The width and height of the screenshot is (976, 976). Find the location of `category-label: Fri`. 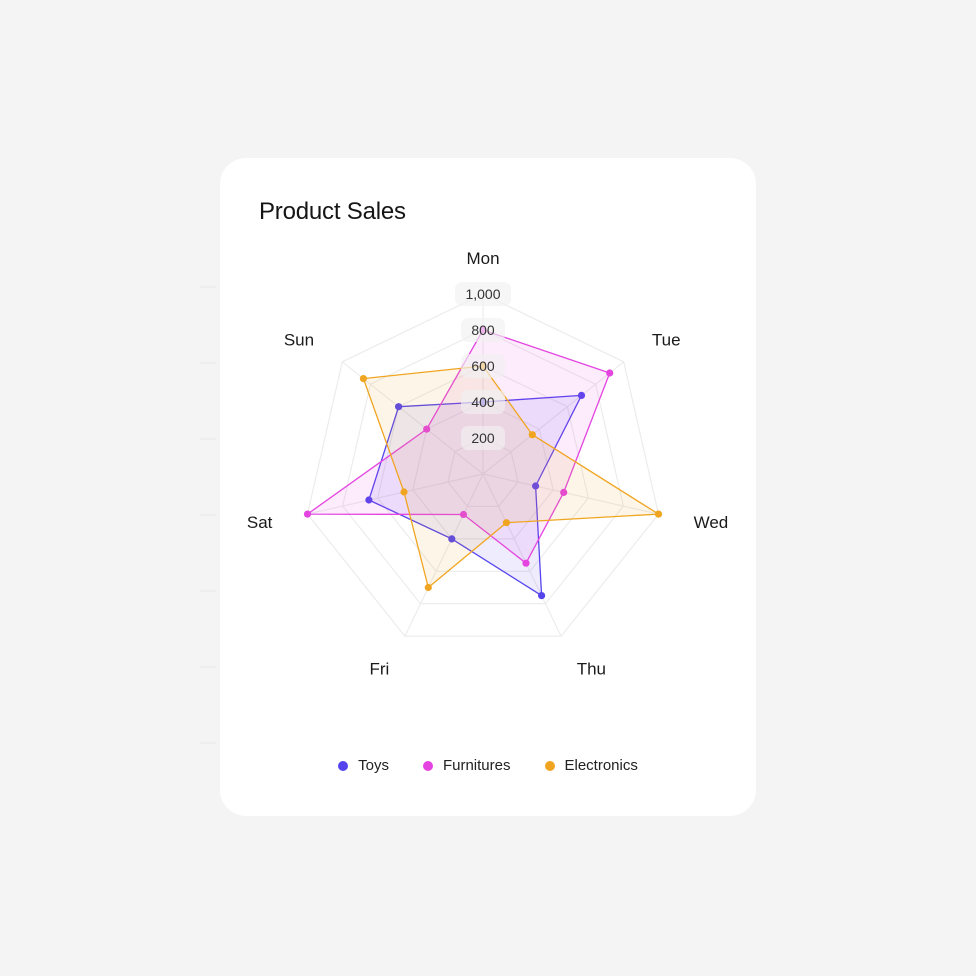

category-label: Fri is located at coordinates (379, 669).